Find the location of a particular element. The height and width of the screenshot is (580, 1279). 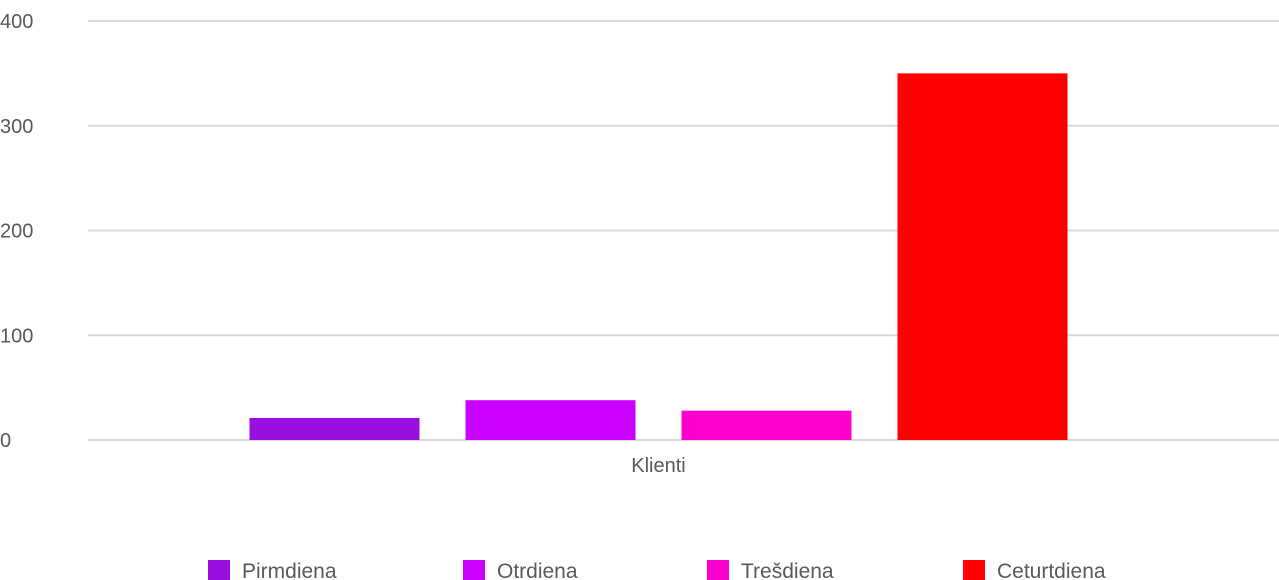

x-axis-category-labels: Klienti is located at coordinates (658, 466).